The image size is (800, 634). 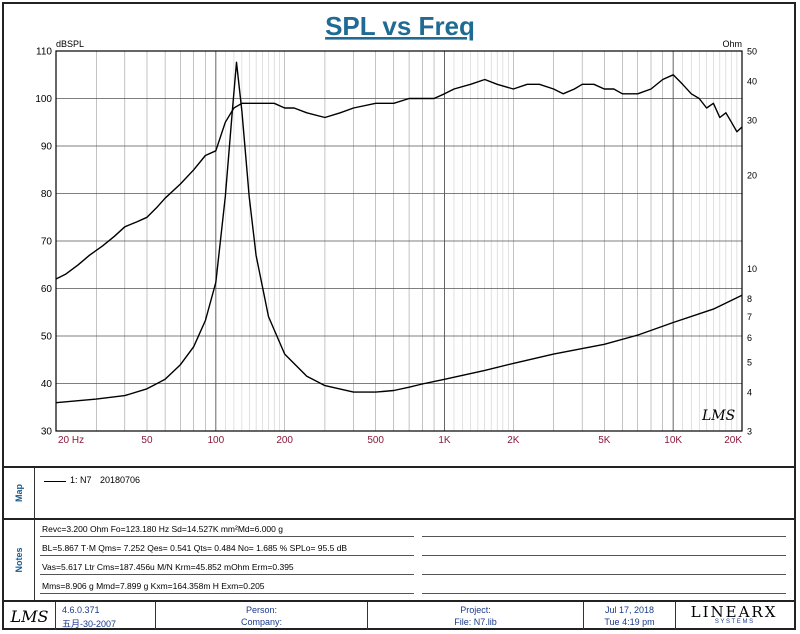 What do you see at coordinates (262, 616) in the screenshot?
I see `footer-person-cell: Person: Company:` at bounding box center [262, 616].